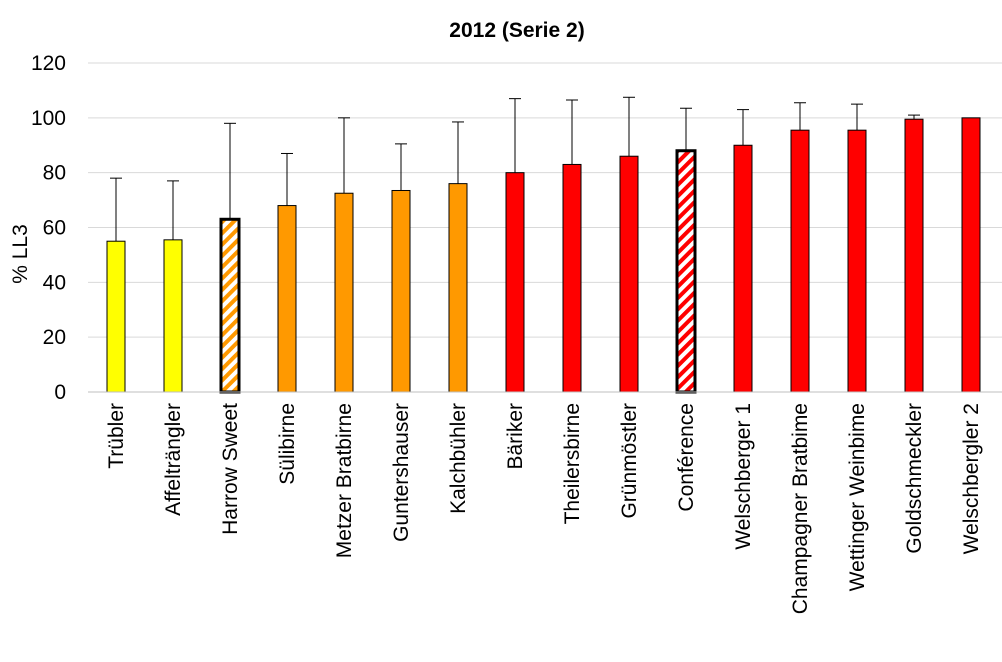 The height and width of the screenshot is (662, 1002). What do you see at coordinates (516, 30) in the screenshot?
I see `chart-title: 2012 (Serie 2)` at bounding box center [516, 30].